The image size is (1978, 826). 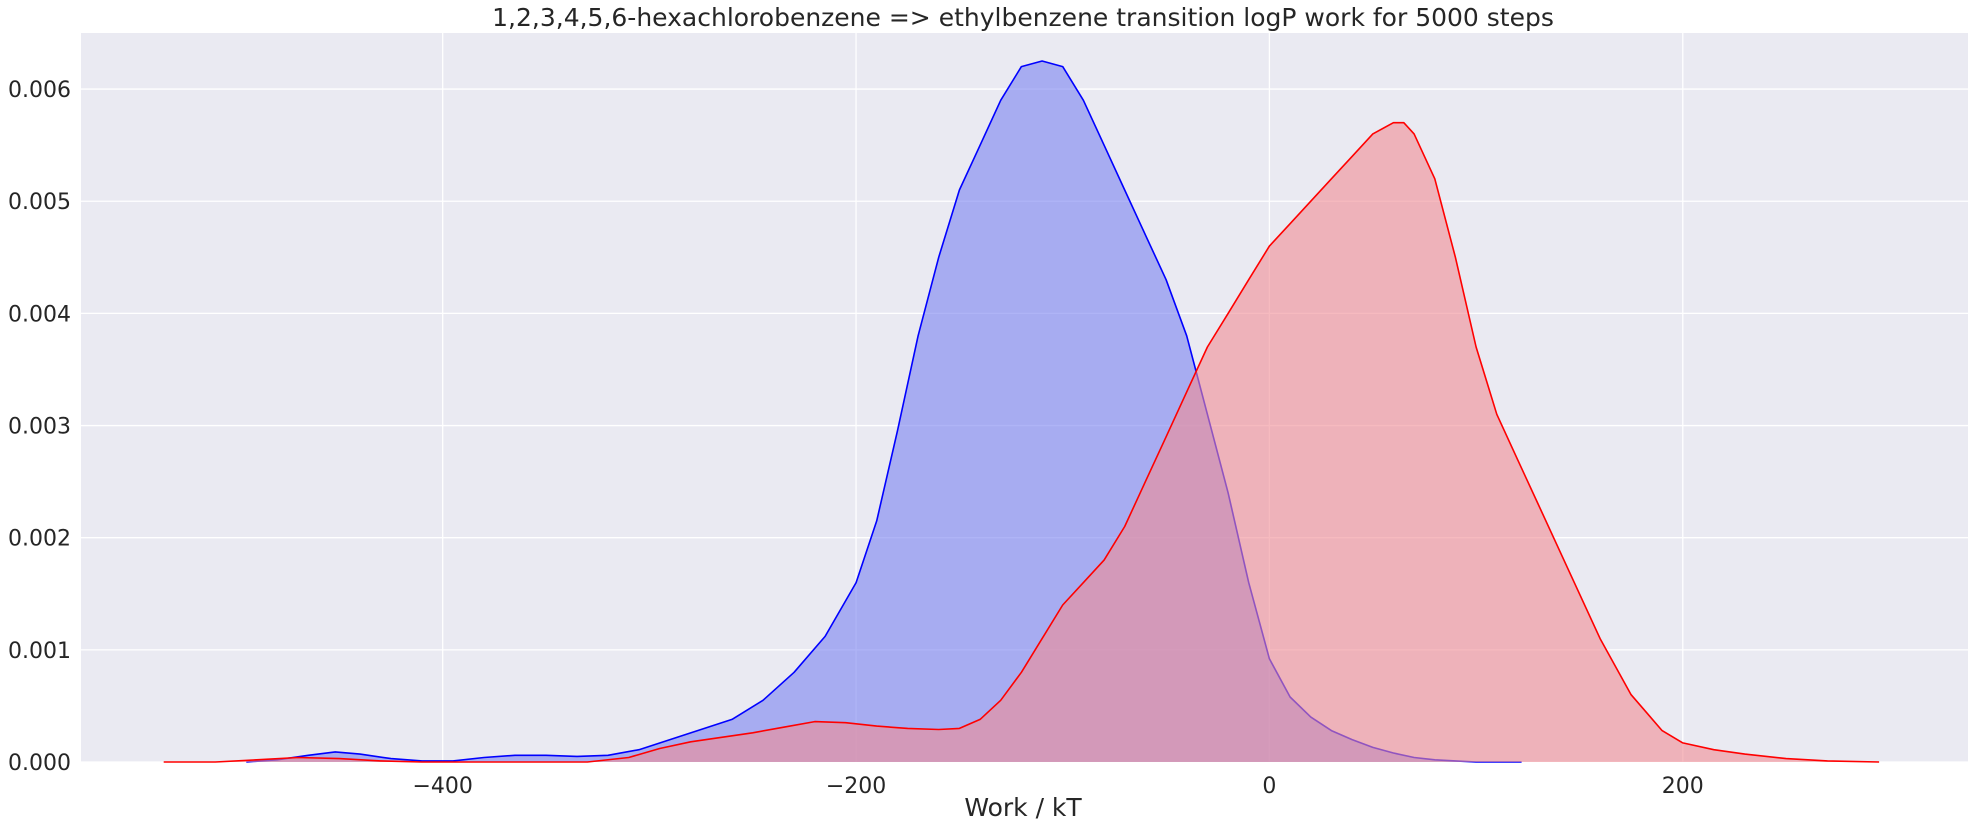 What do you see at coordinates (39, 314) in the screenshot?
I see `y-tick-label: 0.004` at bounding box center [39, 314].